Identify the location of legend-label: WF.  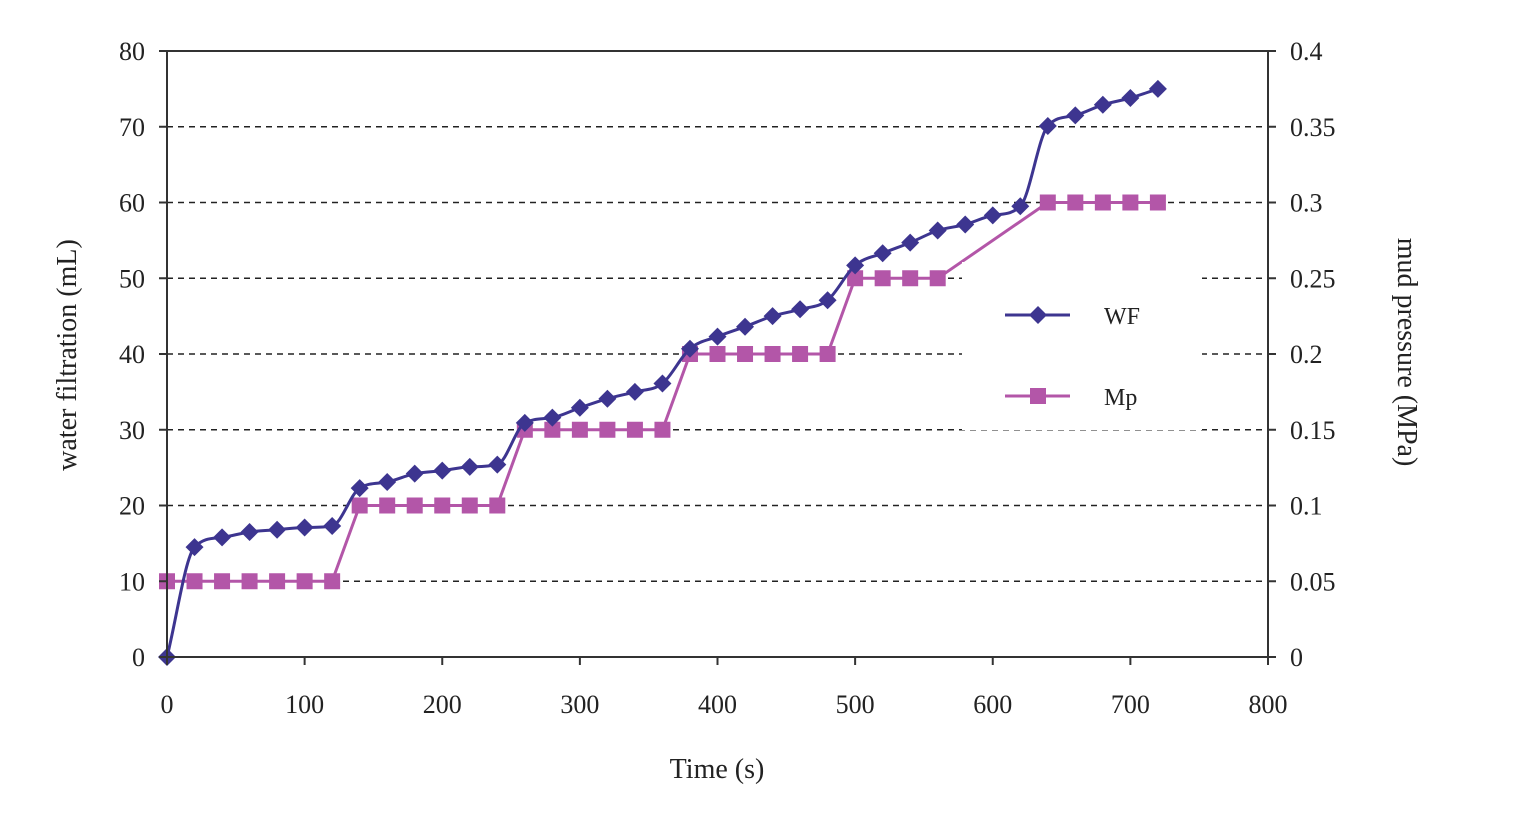
(1122, 317).